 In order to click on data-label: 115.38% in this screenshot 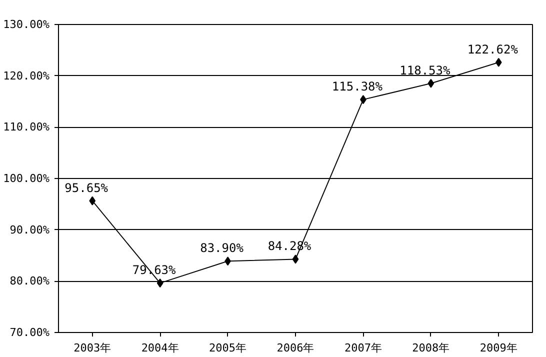, I will do `click(358, 87)`.